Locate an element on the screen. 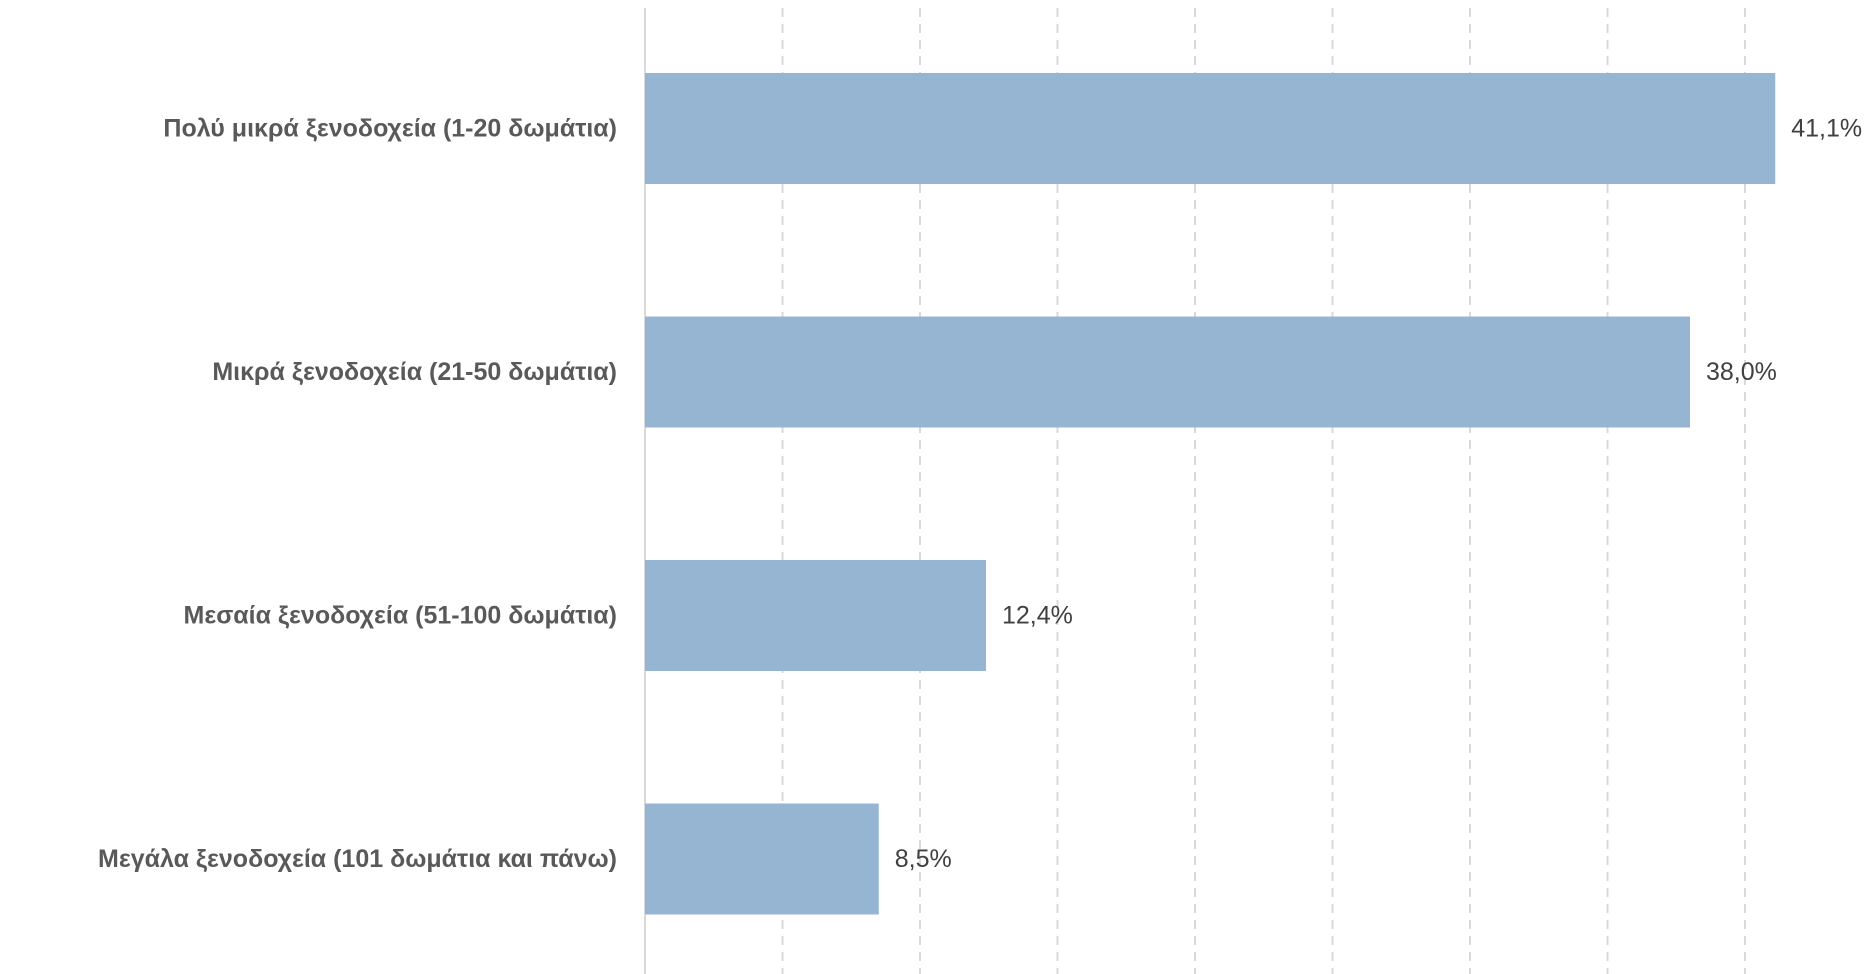  category-label-1: Πολύ μικρά ξενοδοχεία (1-20 δωμάτια) is located at coordinates (390, 129).